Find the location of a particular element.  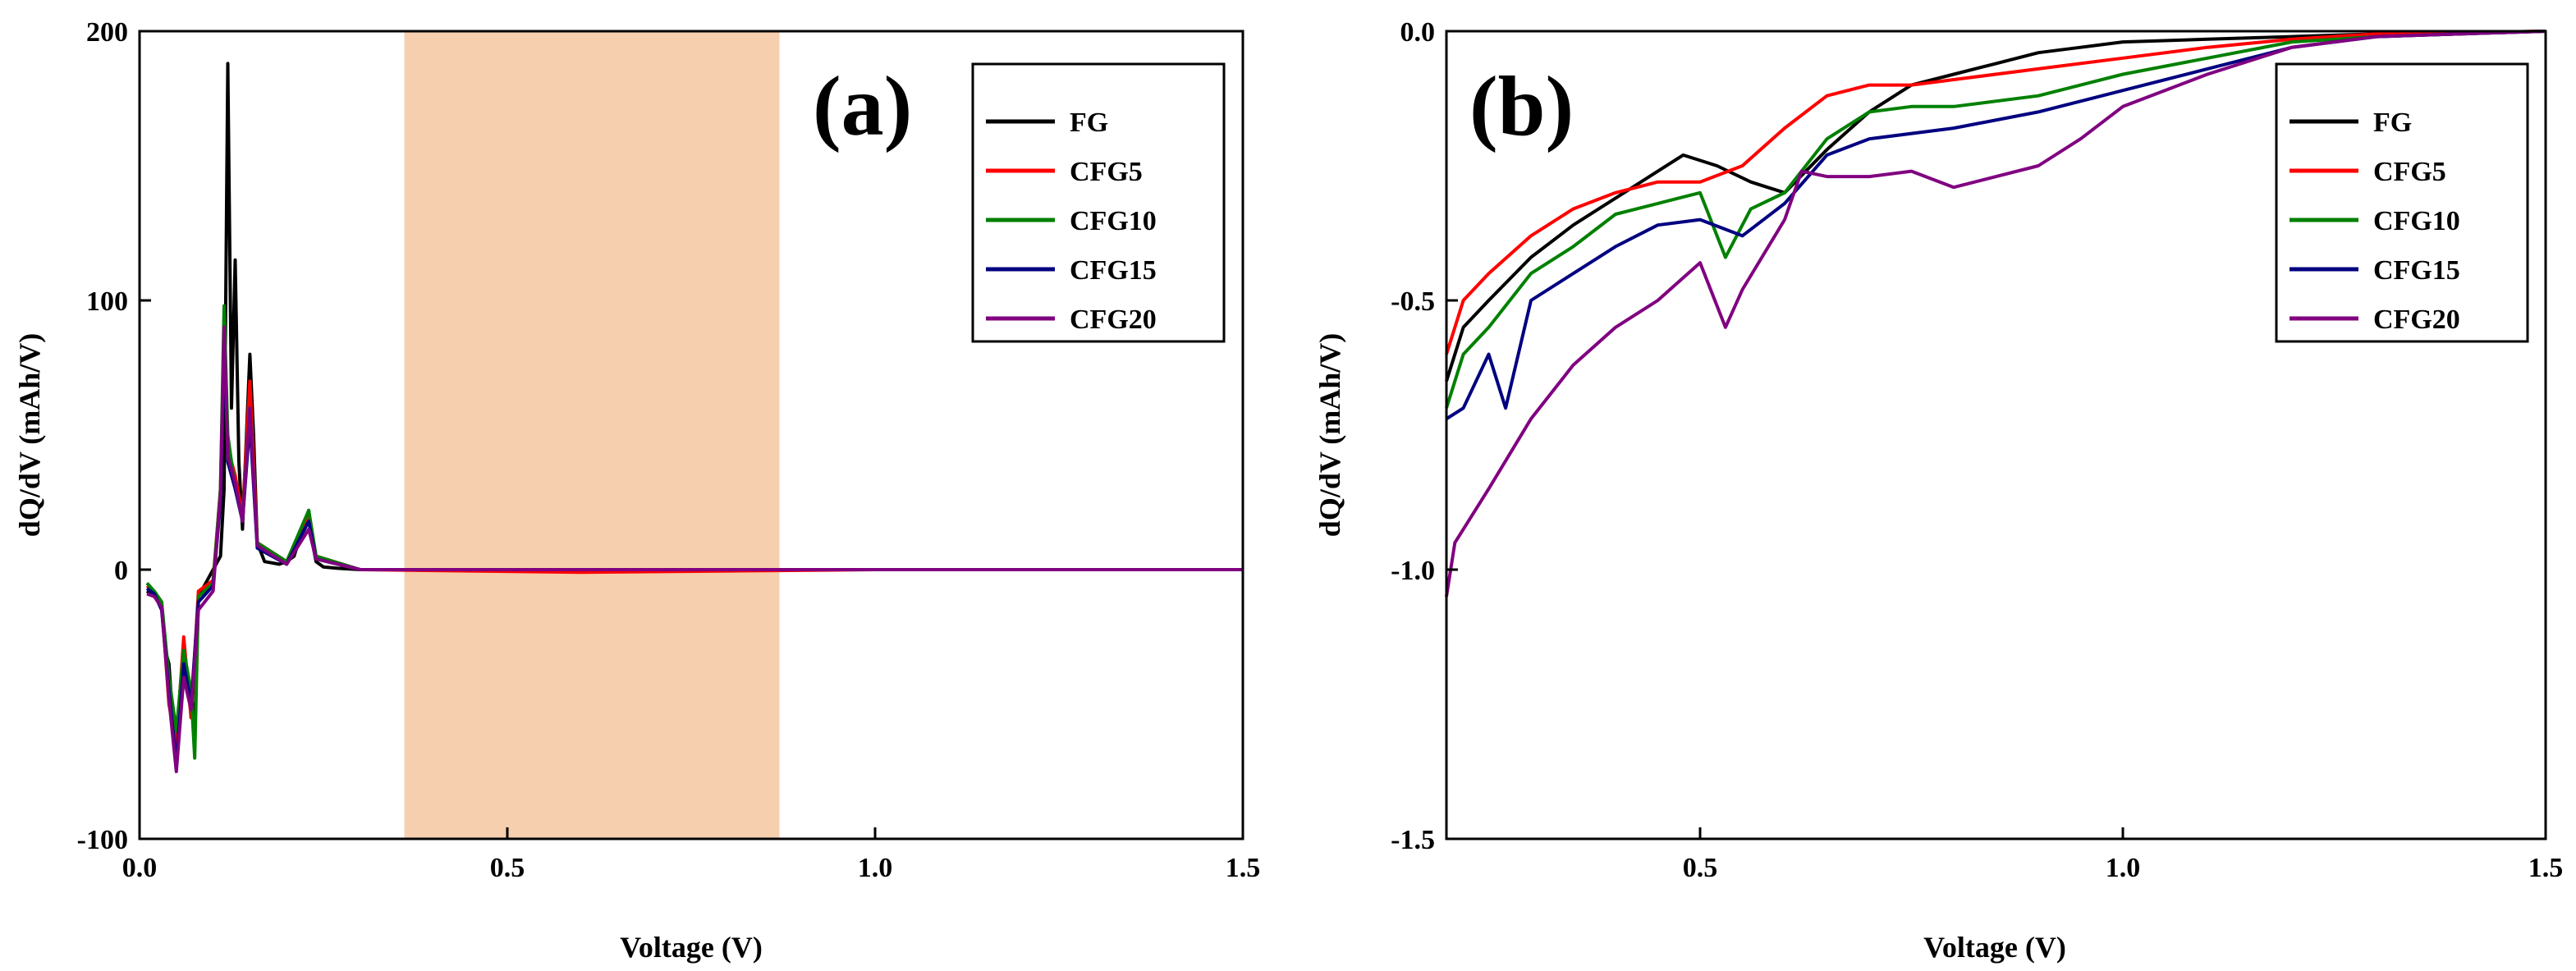

panel-a-ytick-label: 200 is located at coordinates (107, 32).